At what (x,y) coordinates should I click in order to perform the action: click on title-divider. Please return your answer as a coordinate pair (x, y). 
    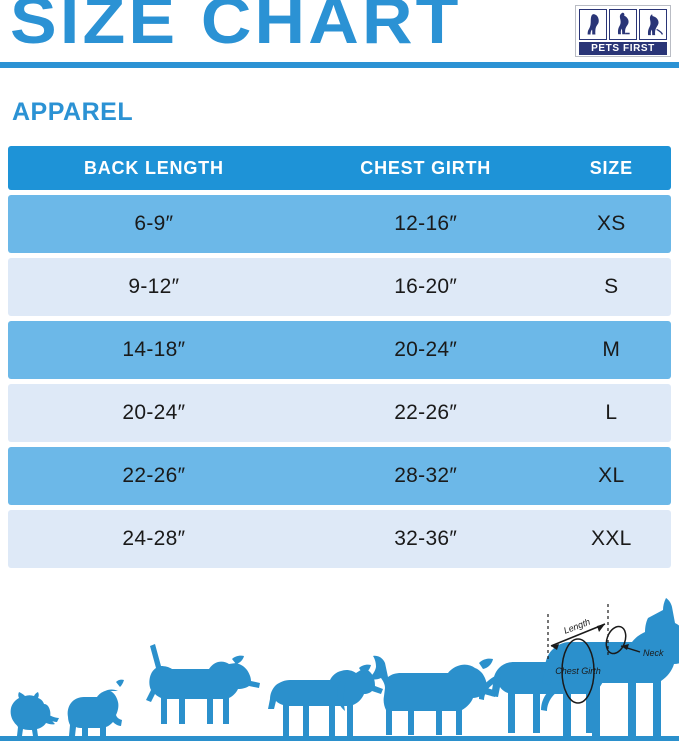
    Looking at the image, I should click on (339, 65).